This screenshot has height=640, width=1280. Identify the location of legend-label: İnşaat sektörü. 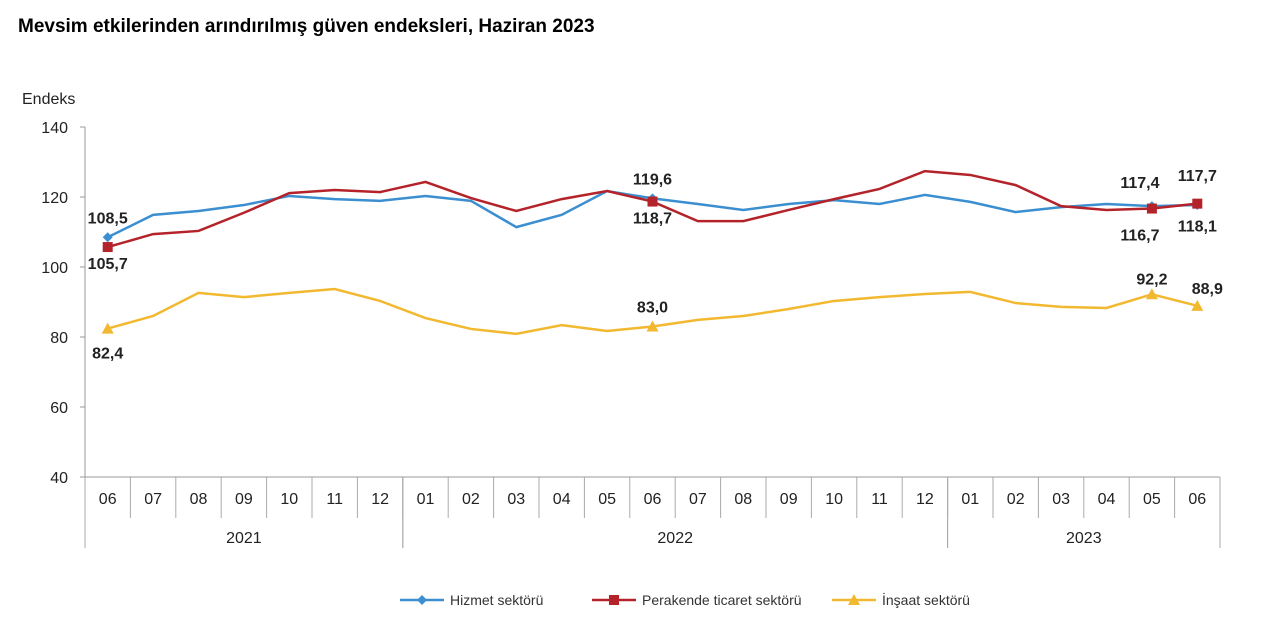
(926, 599).